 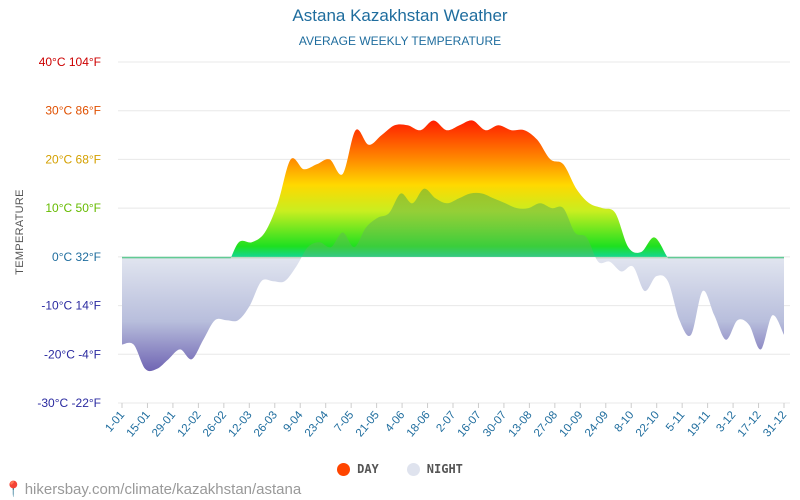 What do you see at coordinates (368, 469) in the screenshot?
I see `legend-day-label: DAY` at bounding box center [368, 469].